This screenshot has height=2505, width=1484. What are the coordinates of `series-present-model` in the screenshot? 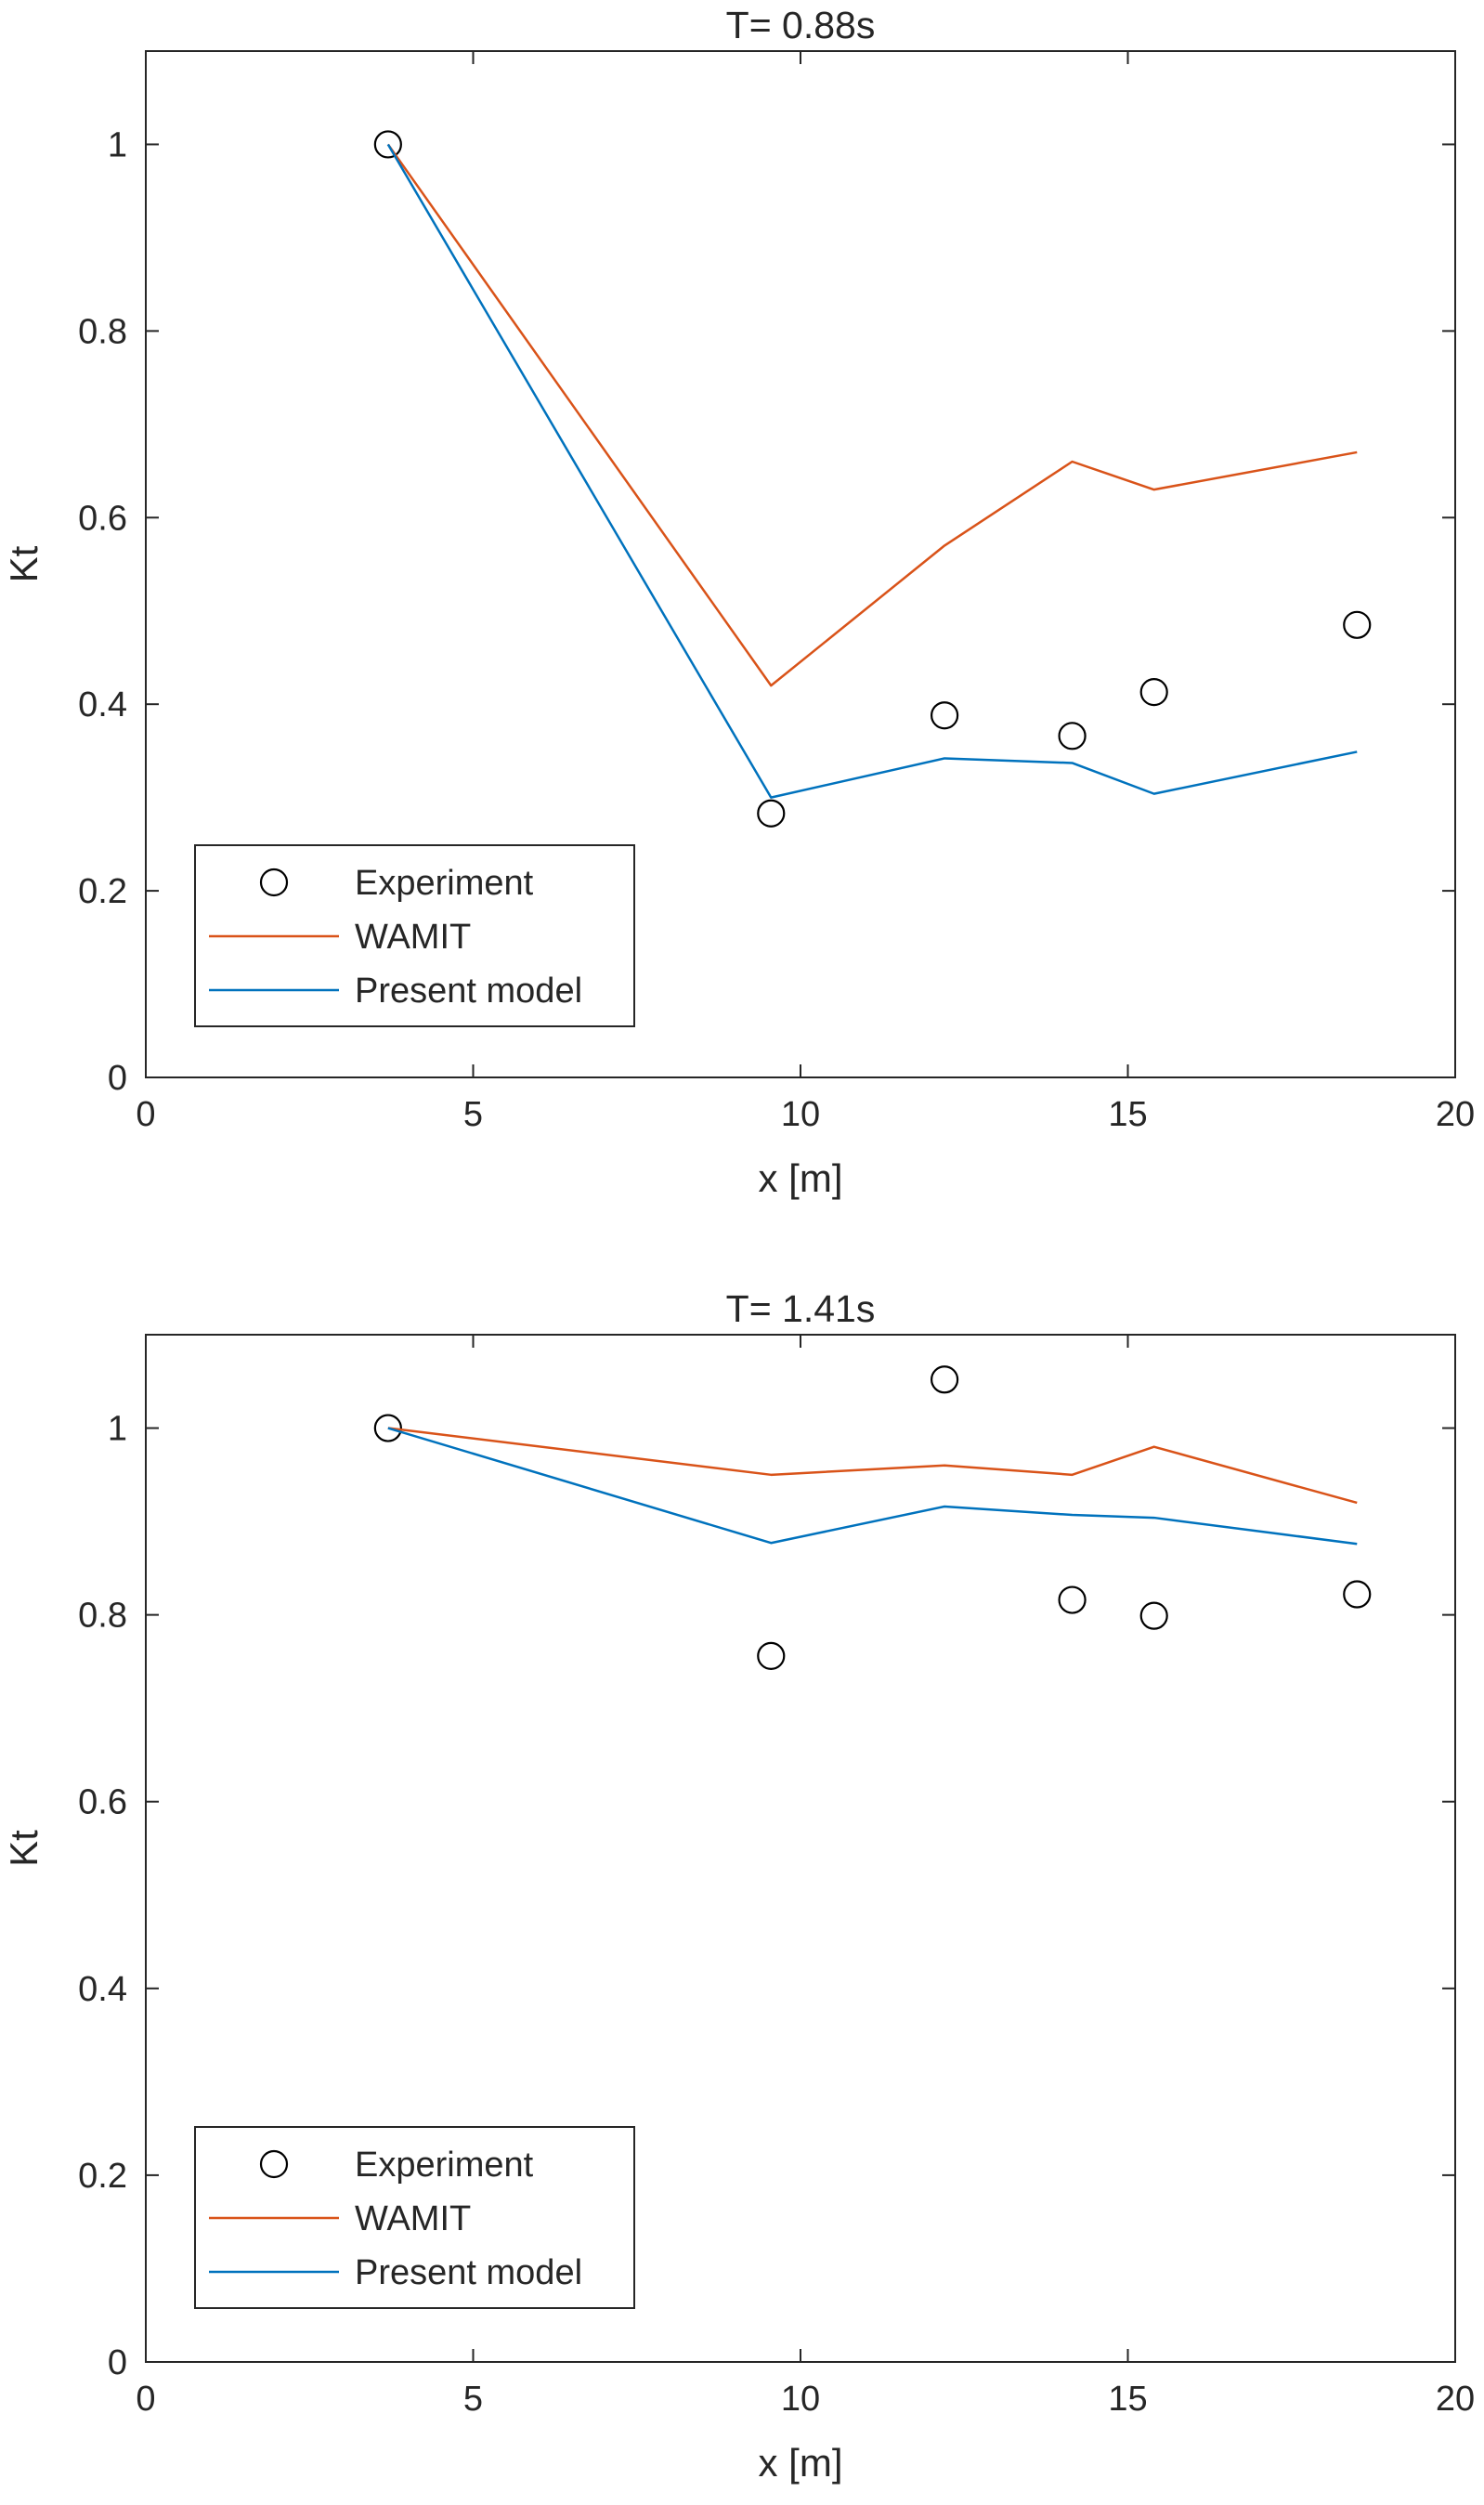 It's located at (872, 1486).